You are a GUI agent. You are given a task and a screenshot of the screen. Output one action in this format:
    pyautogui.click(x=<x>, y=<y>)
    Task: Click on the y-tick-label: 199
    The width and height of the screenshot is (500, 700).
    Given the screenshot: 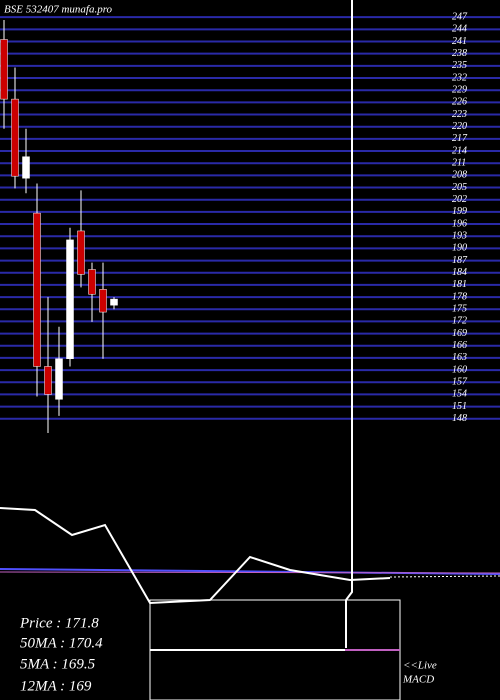 What is the action you would take?
    pyautogui.click(x=459, y=211)
    